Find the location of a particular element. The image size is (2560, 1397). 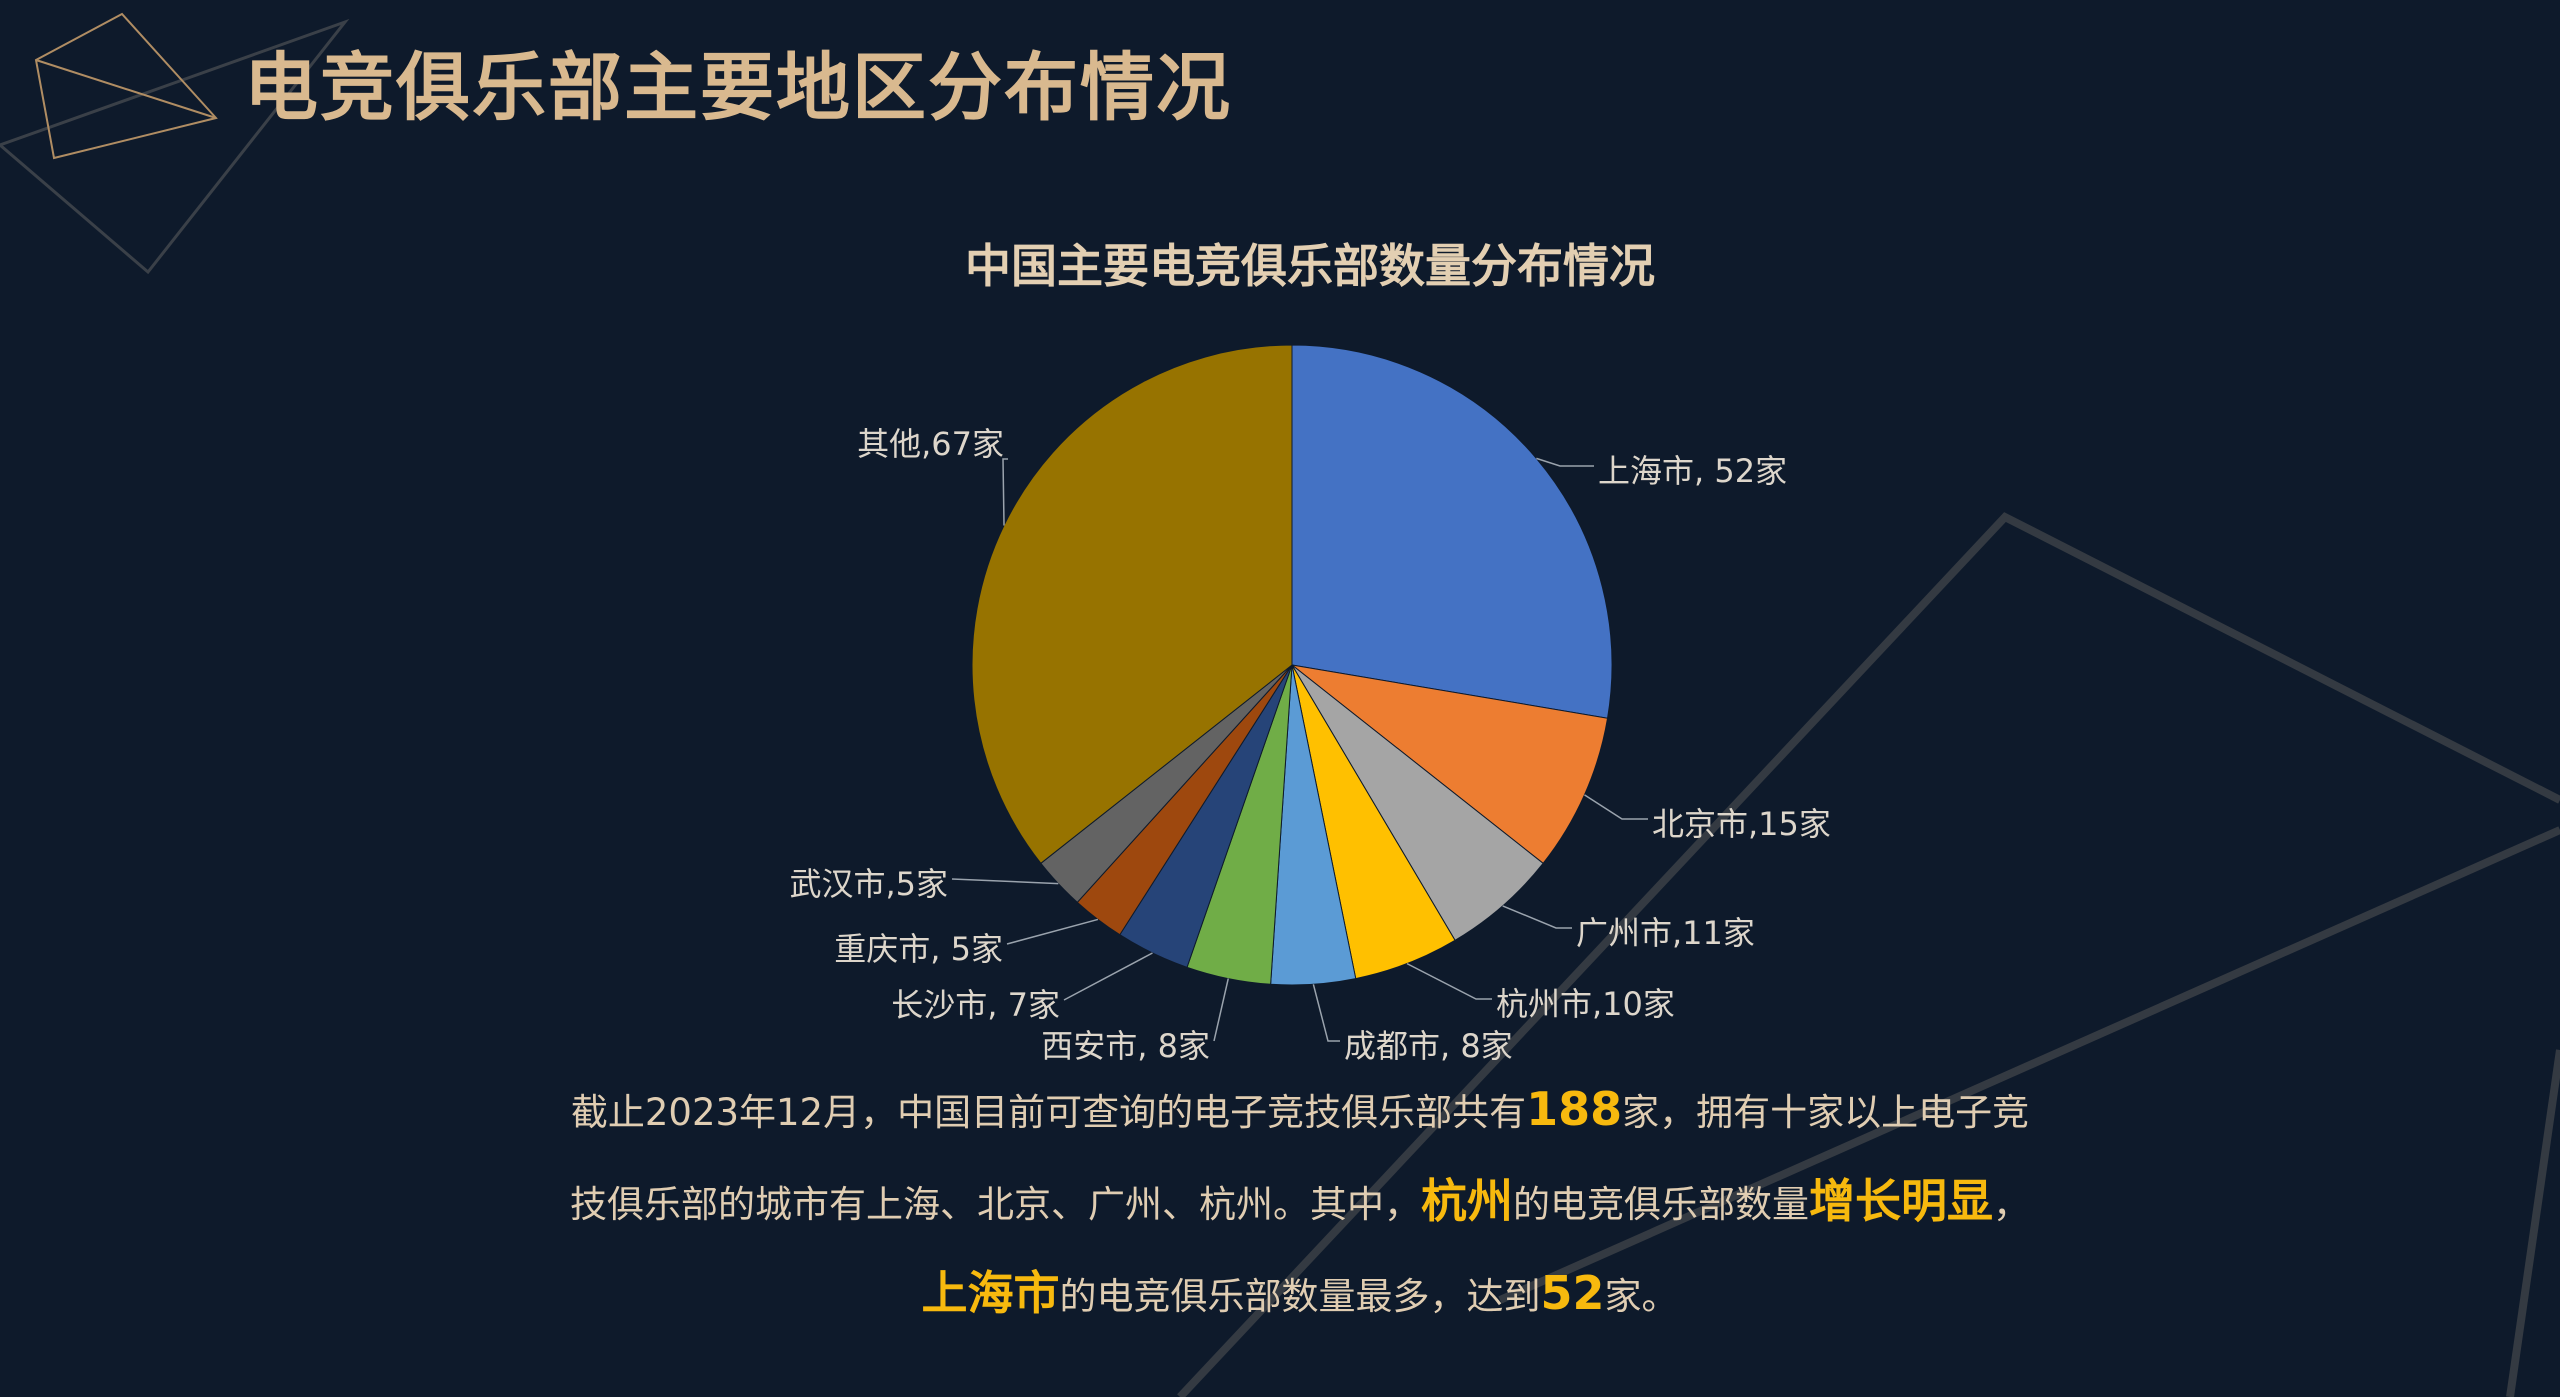

deco-right-edge is located at coordinates (2533, 1223).